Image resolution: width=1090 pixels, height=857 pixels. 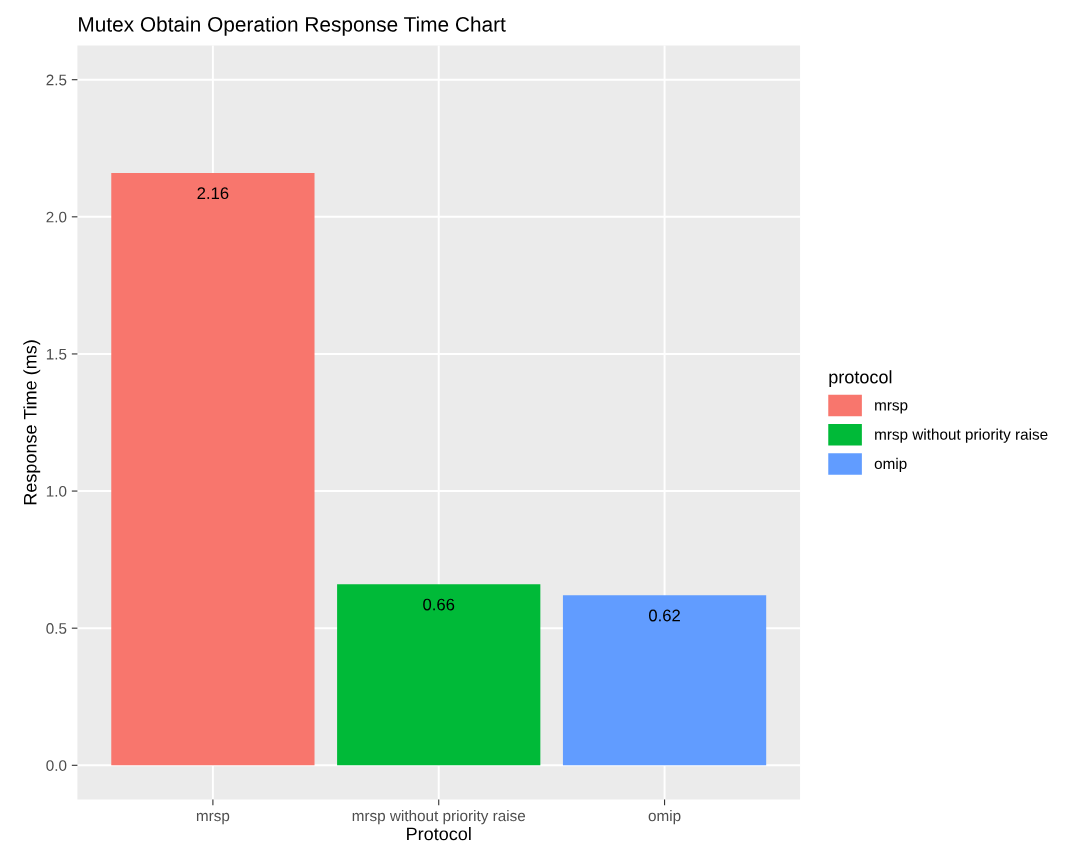 What do you see at coordinates (664, 615) in the screenshot?
I see `data-label: 0.62` at bounding box center [664, 615].